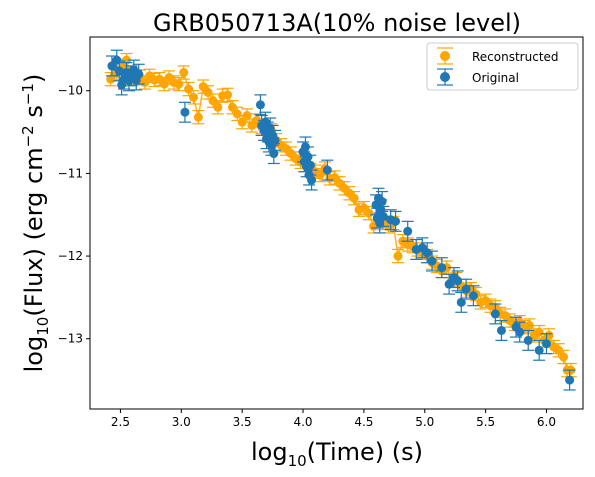 This screenshot has width=595, height=477. Describe the element at coordinates (495, 78) in the screenshot. I see `legend-label-original: Original` at that location.